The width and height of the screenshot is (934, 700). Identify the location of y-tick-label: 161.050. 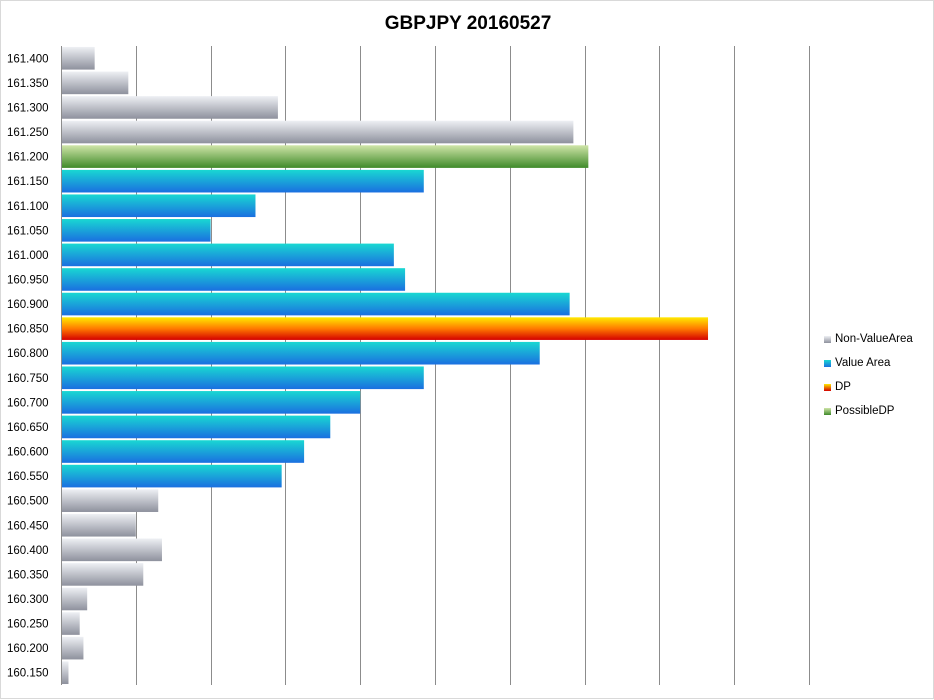
(28, 231).